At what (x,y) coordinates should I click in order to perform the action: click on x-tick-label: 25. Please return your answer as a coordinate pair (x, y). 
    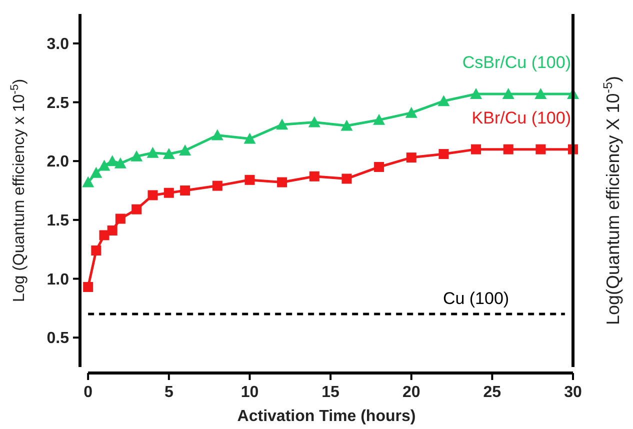
    Looking at the image, I should click on (492, 392).